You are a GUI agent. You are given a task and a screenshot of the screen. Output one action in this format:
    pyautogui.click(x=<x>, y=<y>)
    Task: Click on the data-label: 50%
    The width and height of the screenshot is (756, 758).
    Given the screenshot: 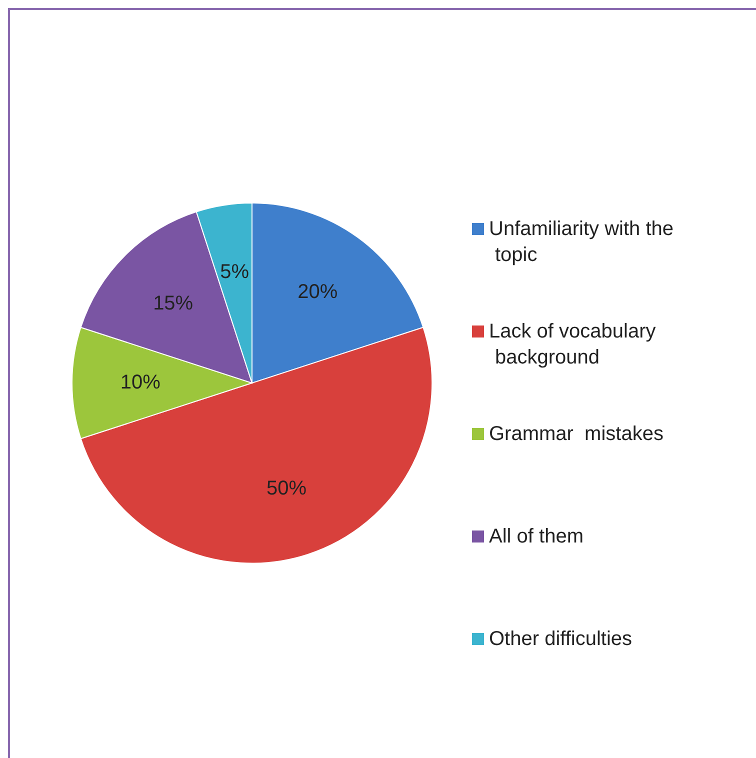 What is the action you would take?
    pyautogui.click(x=286, y=488)
    